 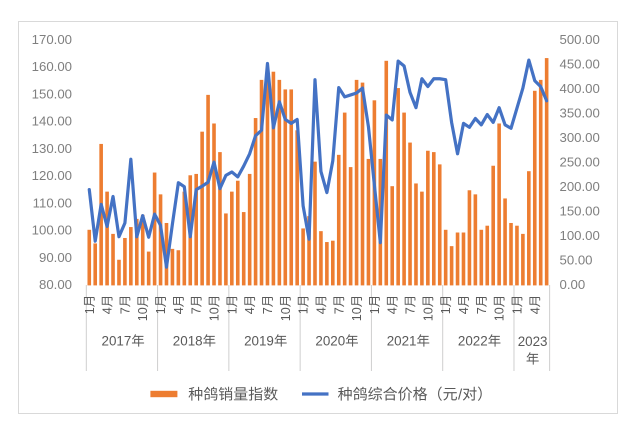 I want to click on svg-text: 2022, so click(x=473, y=341).